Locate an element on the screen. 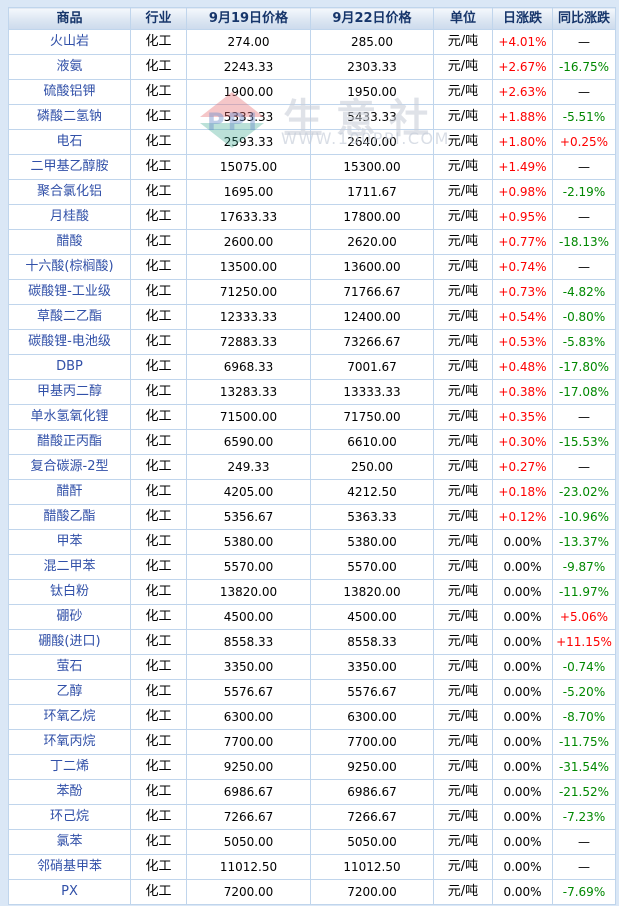 The image size is (619, 906). product-cell: 萤石 is located at coordinates (69, 667).